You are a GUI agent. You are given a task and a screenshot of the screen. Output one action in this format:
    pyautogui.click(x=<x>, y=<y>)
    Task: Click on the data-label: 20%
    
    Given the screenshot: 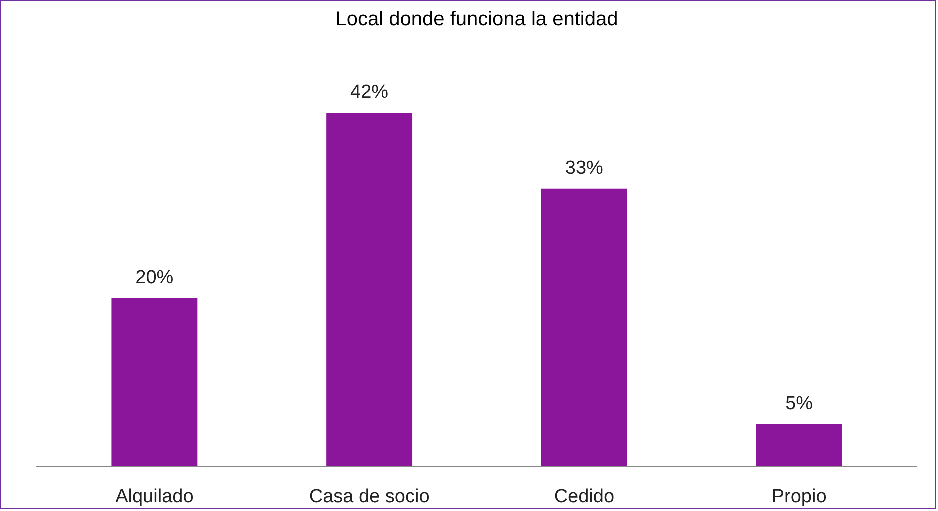 What is the action you would take?
    pyautogui.click(x=155, y=277)
    